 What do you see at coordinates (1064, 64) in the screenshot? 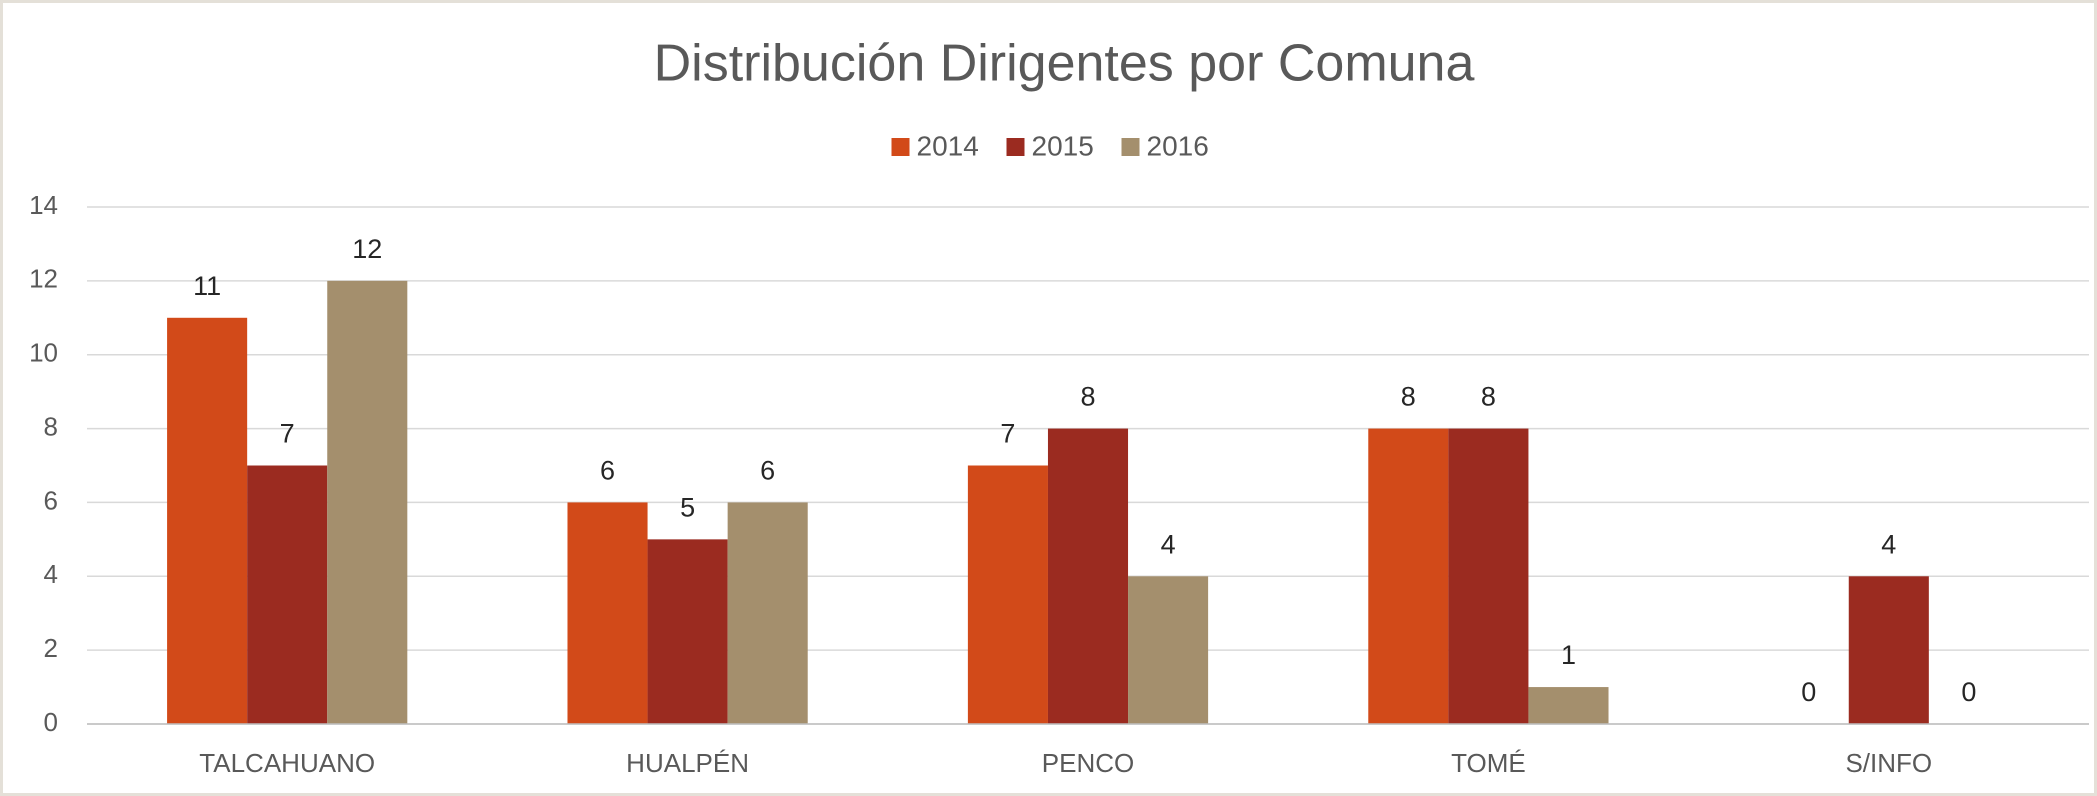
I see `chart-title: Distribución Dirigentes por Comuna` at bounding box center [1064, 64].